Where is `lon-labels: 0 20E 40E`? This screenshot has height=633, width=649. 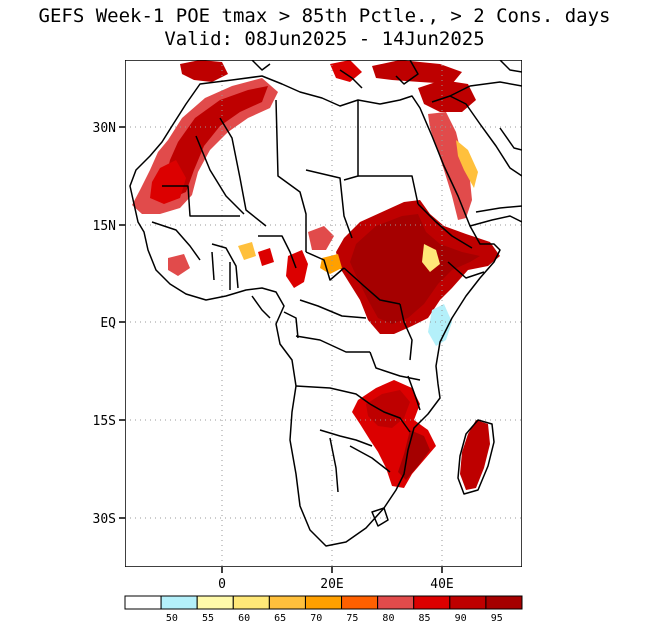
lon-labels: 0 20E 40E is located at coordinates (336, 584).